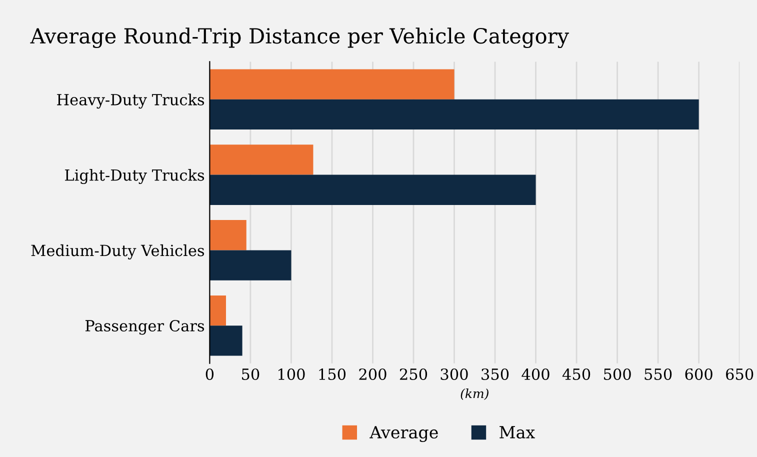 The width and height of the screenshot is (757, 457). What do you see at coordinates (144, 327) in the screenshot?
I see `y-tick-label: Passenger Cars` at bounding box center [144, 327].